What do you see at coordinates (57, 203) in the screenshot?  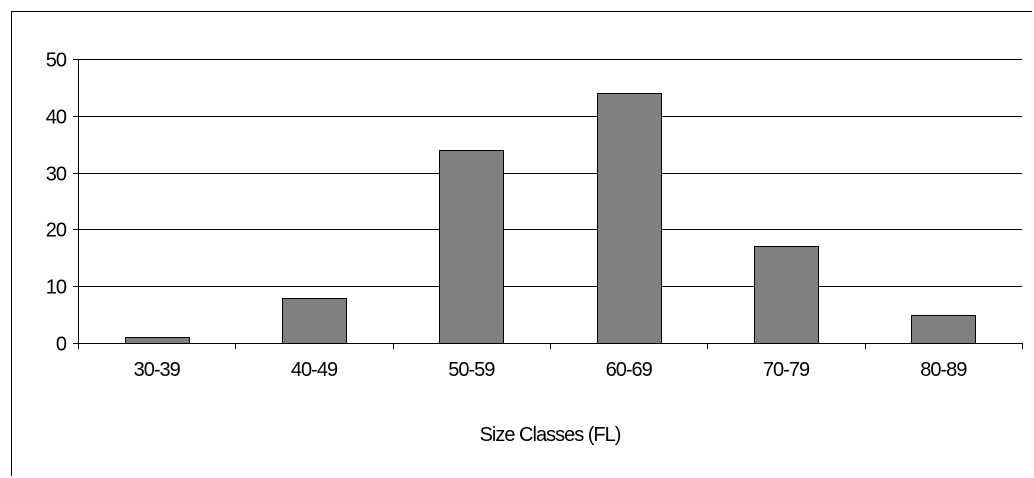 I see `y-tick-labels: 0 10 20 30 40 50` at bounding box center [57, 203].